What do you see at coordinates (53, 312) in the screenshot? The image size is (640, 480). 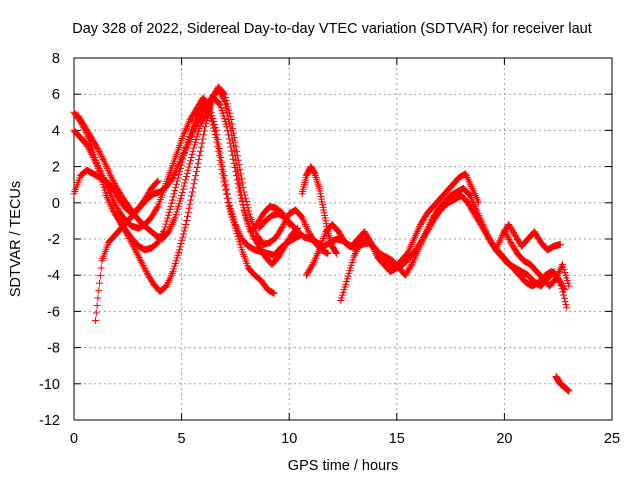 I see `y-tick-label: -6` at bounding box center [53, 312].